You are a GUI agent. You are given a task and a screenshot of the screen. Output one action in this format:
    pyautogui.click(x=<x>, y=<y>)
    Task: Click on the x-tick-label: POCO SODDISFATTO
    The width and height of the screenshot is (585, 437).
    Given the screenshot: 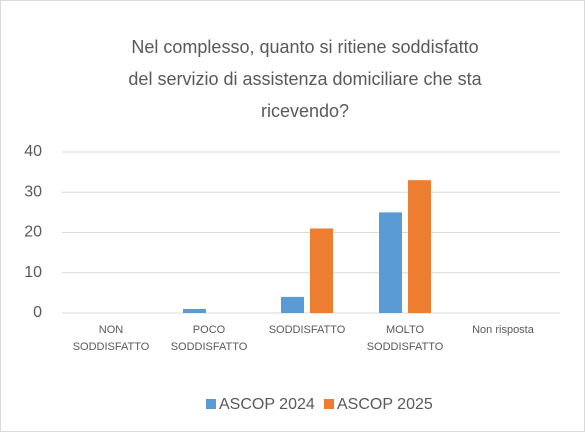 What is the action you would take?
    pyautogui.click(x=209, y=338)
    